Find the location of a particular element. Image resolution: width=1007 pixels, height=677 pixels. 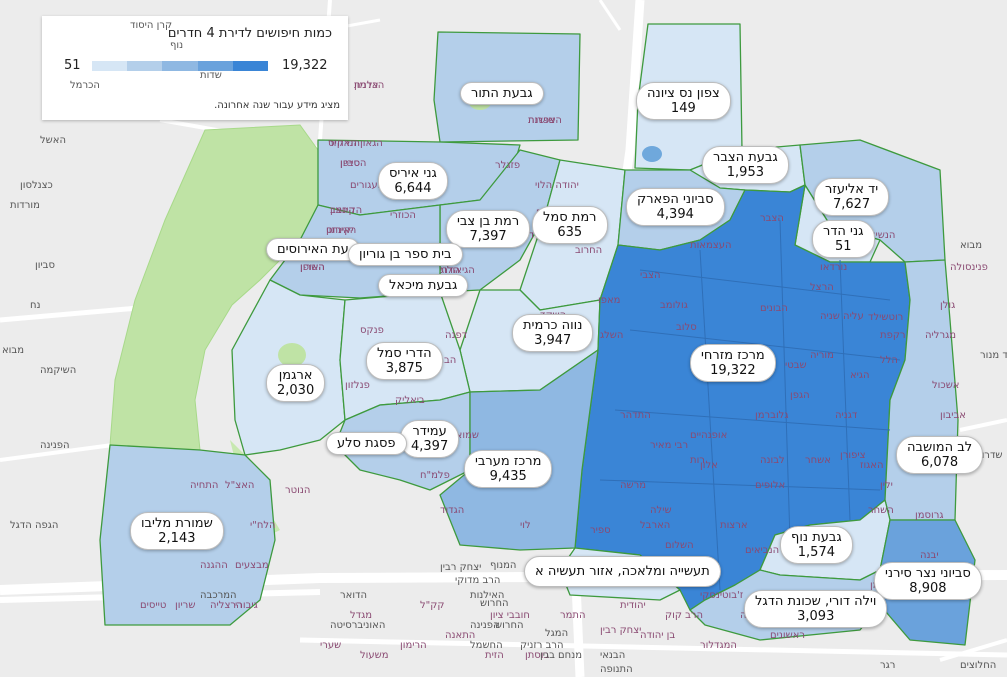

label-savyonei-netzer-sireni: סביוני נצר סירני 8,908 is located at coordinates (928, 581).